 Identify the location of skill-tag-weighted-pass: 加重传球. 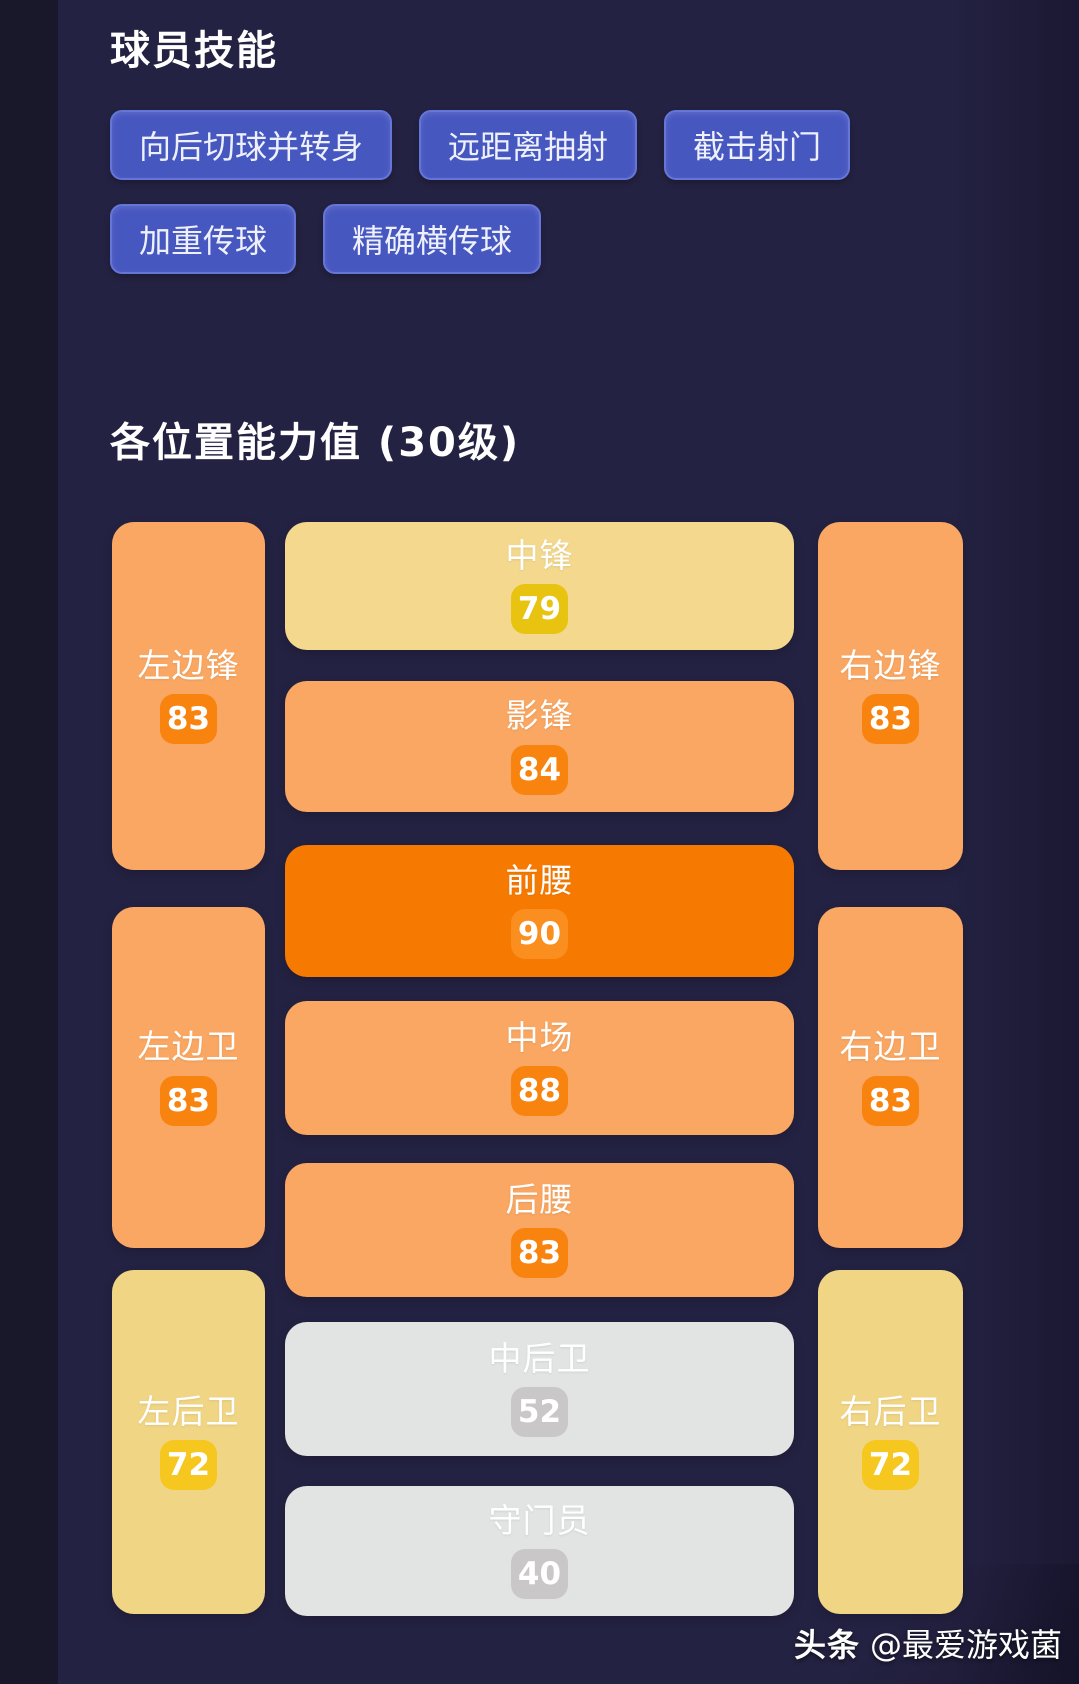
(203, 239).